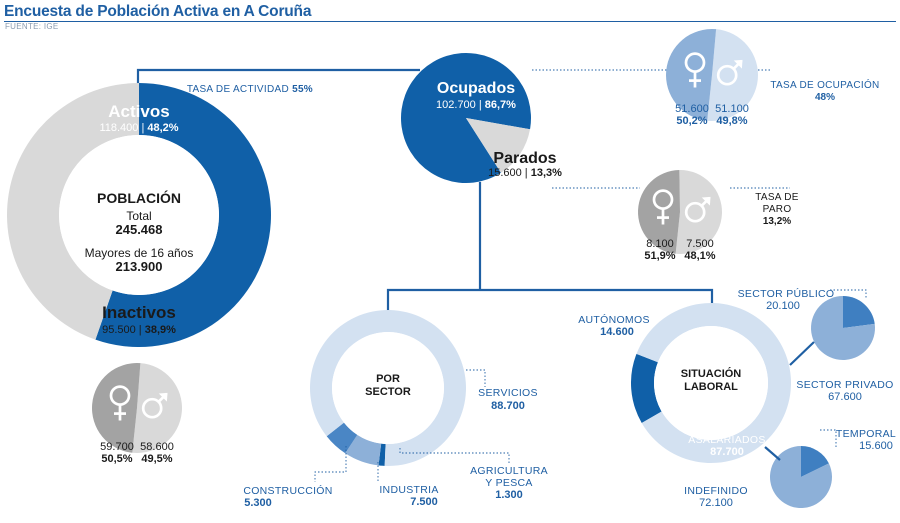 The width and height of the screenshot is (900, 523). Describe the element at coordinates (424, 502) in the screenshot. I see `value-industria: 7.500` at that location.